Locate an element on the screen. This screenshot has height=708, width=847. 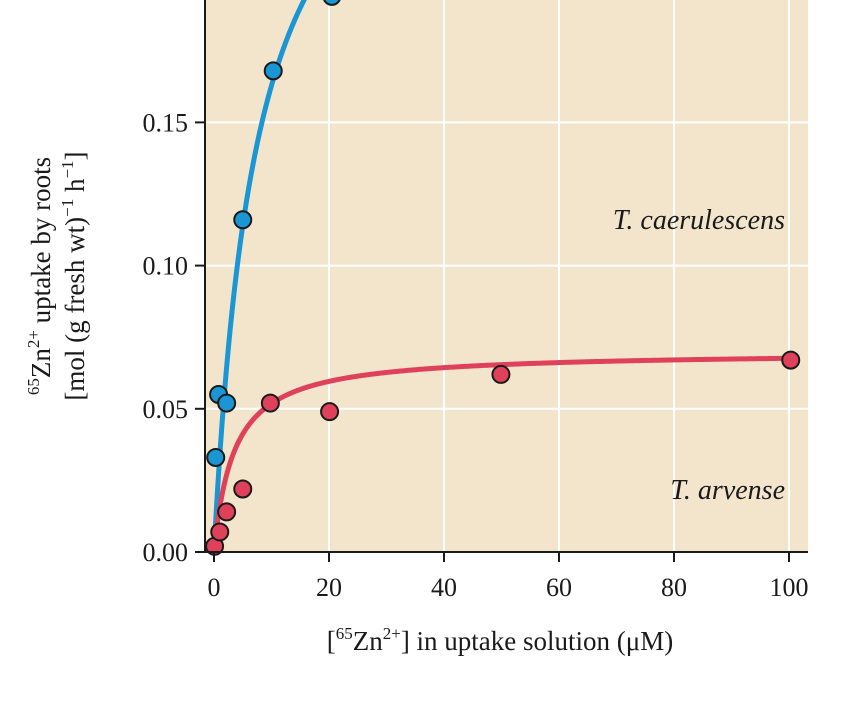
y-tick-label: 0.15 is located at coordinates (166, 122).